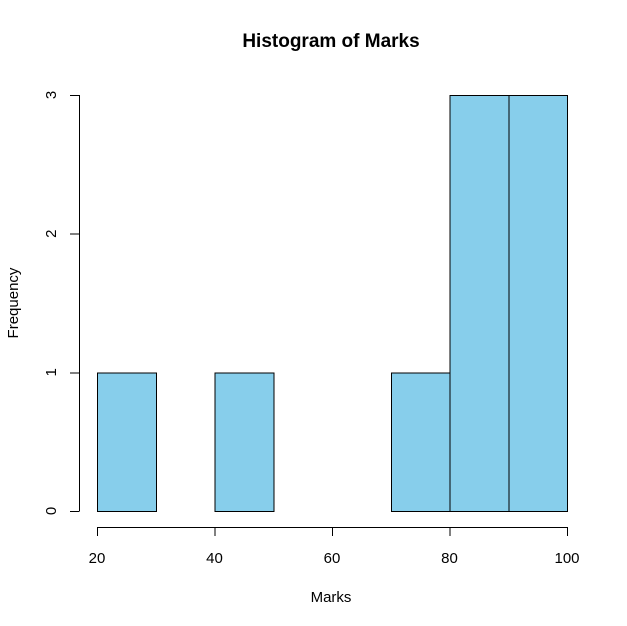 The width and height of the screenshot is (627, 626). Describe the element at coordinates (97, 558) in the screenshot. I see `x-tick-label: 20` at that location.